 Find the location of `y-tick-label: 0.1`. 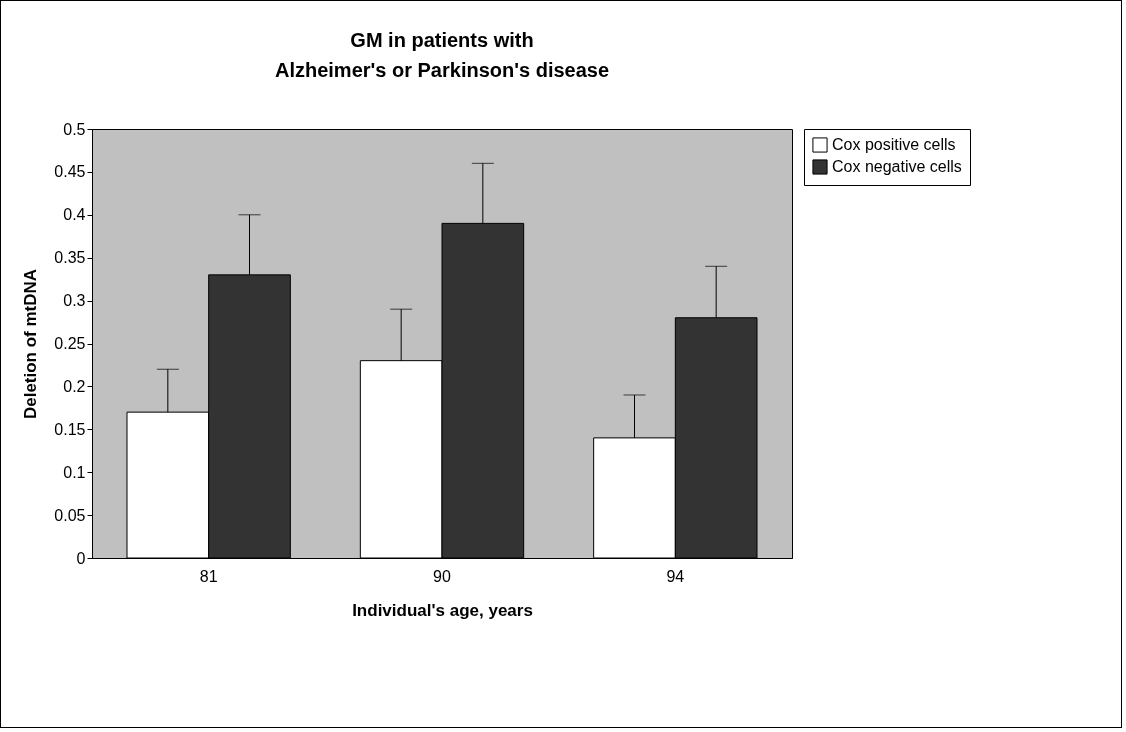

y-tick-label: 0.1 is located at coordinates (74, 472).